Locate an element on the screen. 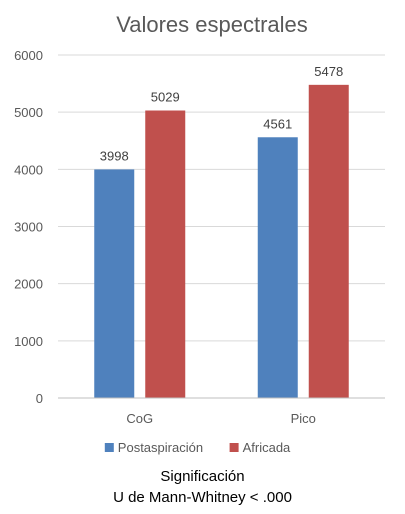  legend-label: Africada is located at coordinates (267, 447).